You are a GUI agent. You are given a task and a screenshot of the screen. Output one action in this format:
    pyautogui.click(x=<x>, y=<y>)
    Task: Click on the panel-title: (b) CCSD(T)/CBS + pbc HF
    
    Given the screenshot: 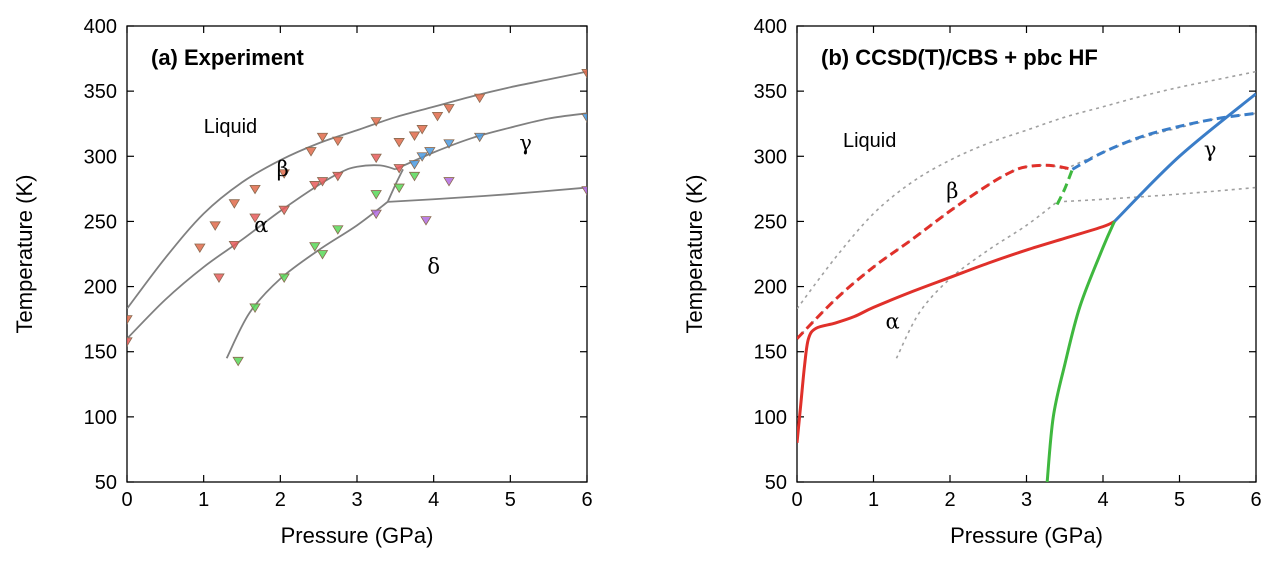 What is the action you would take?
    pyautogui.click(x=959, y=57)
    